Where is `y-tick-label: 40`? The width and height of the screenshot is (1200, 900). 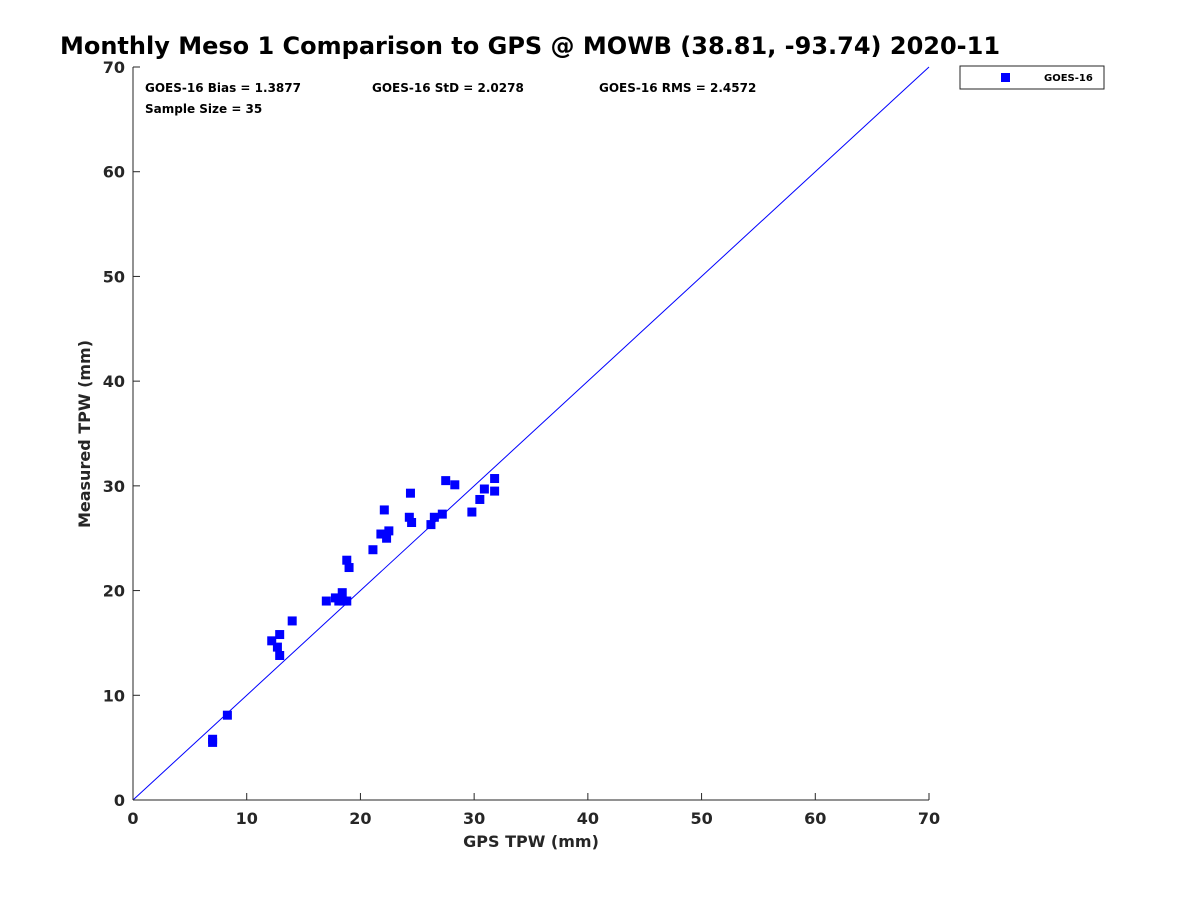
y-tick-label: 40 is located at coordinates (114, 381).